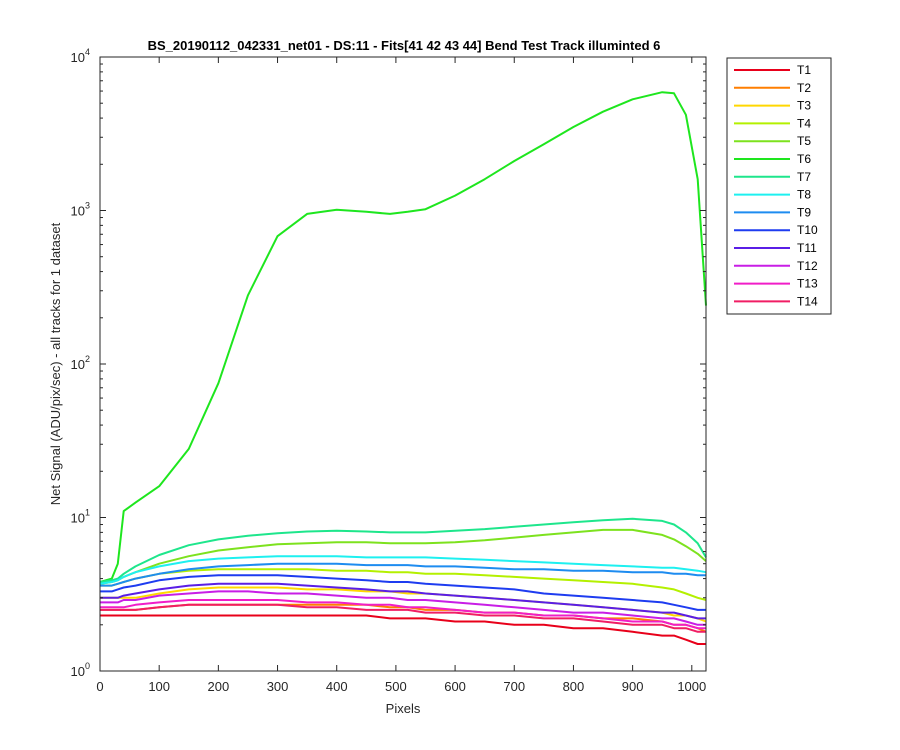 This screenshot has width=900, height=750. Describe the element at coordinates (574, 686) in the screenshot. I see `x-tick-label: 800` at that location.